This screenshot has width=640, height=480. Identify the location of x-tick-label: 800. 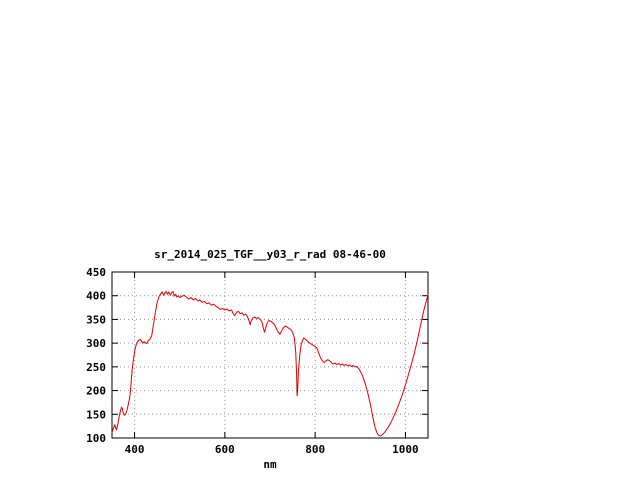
(315, 449).